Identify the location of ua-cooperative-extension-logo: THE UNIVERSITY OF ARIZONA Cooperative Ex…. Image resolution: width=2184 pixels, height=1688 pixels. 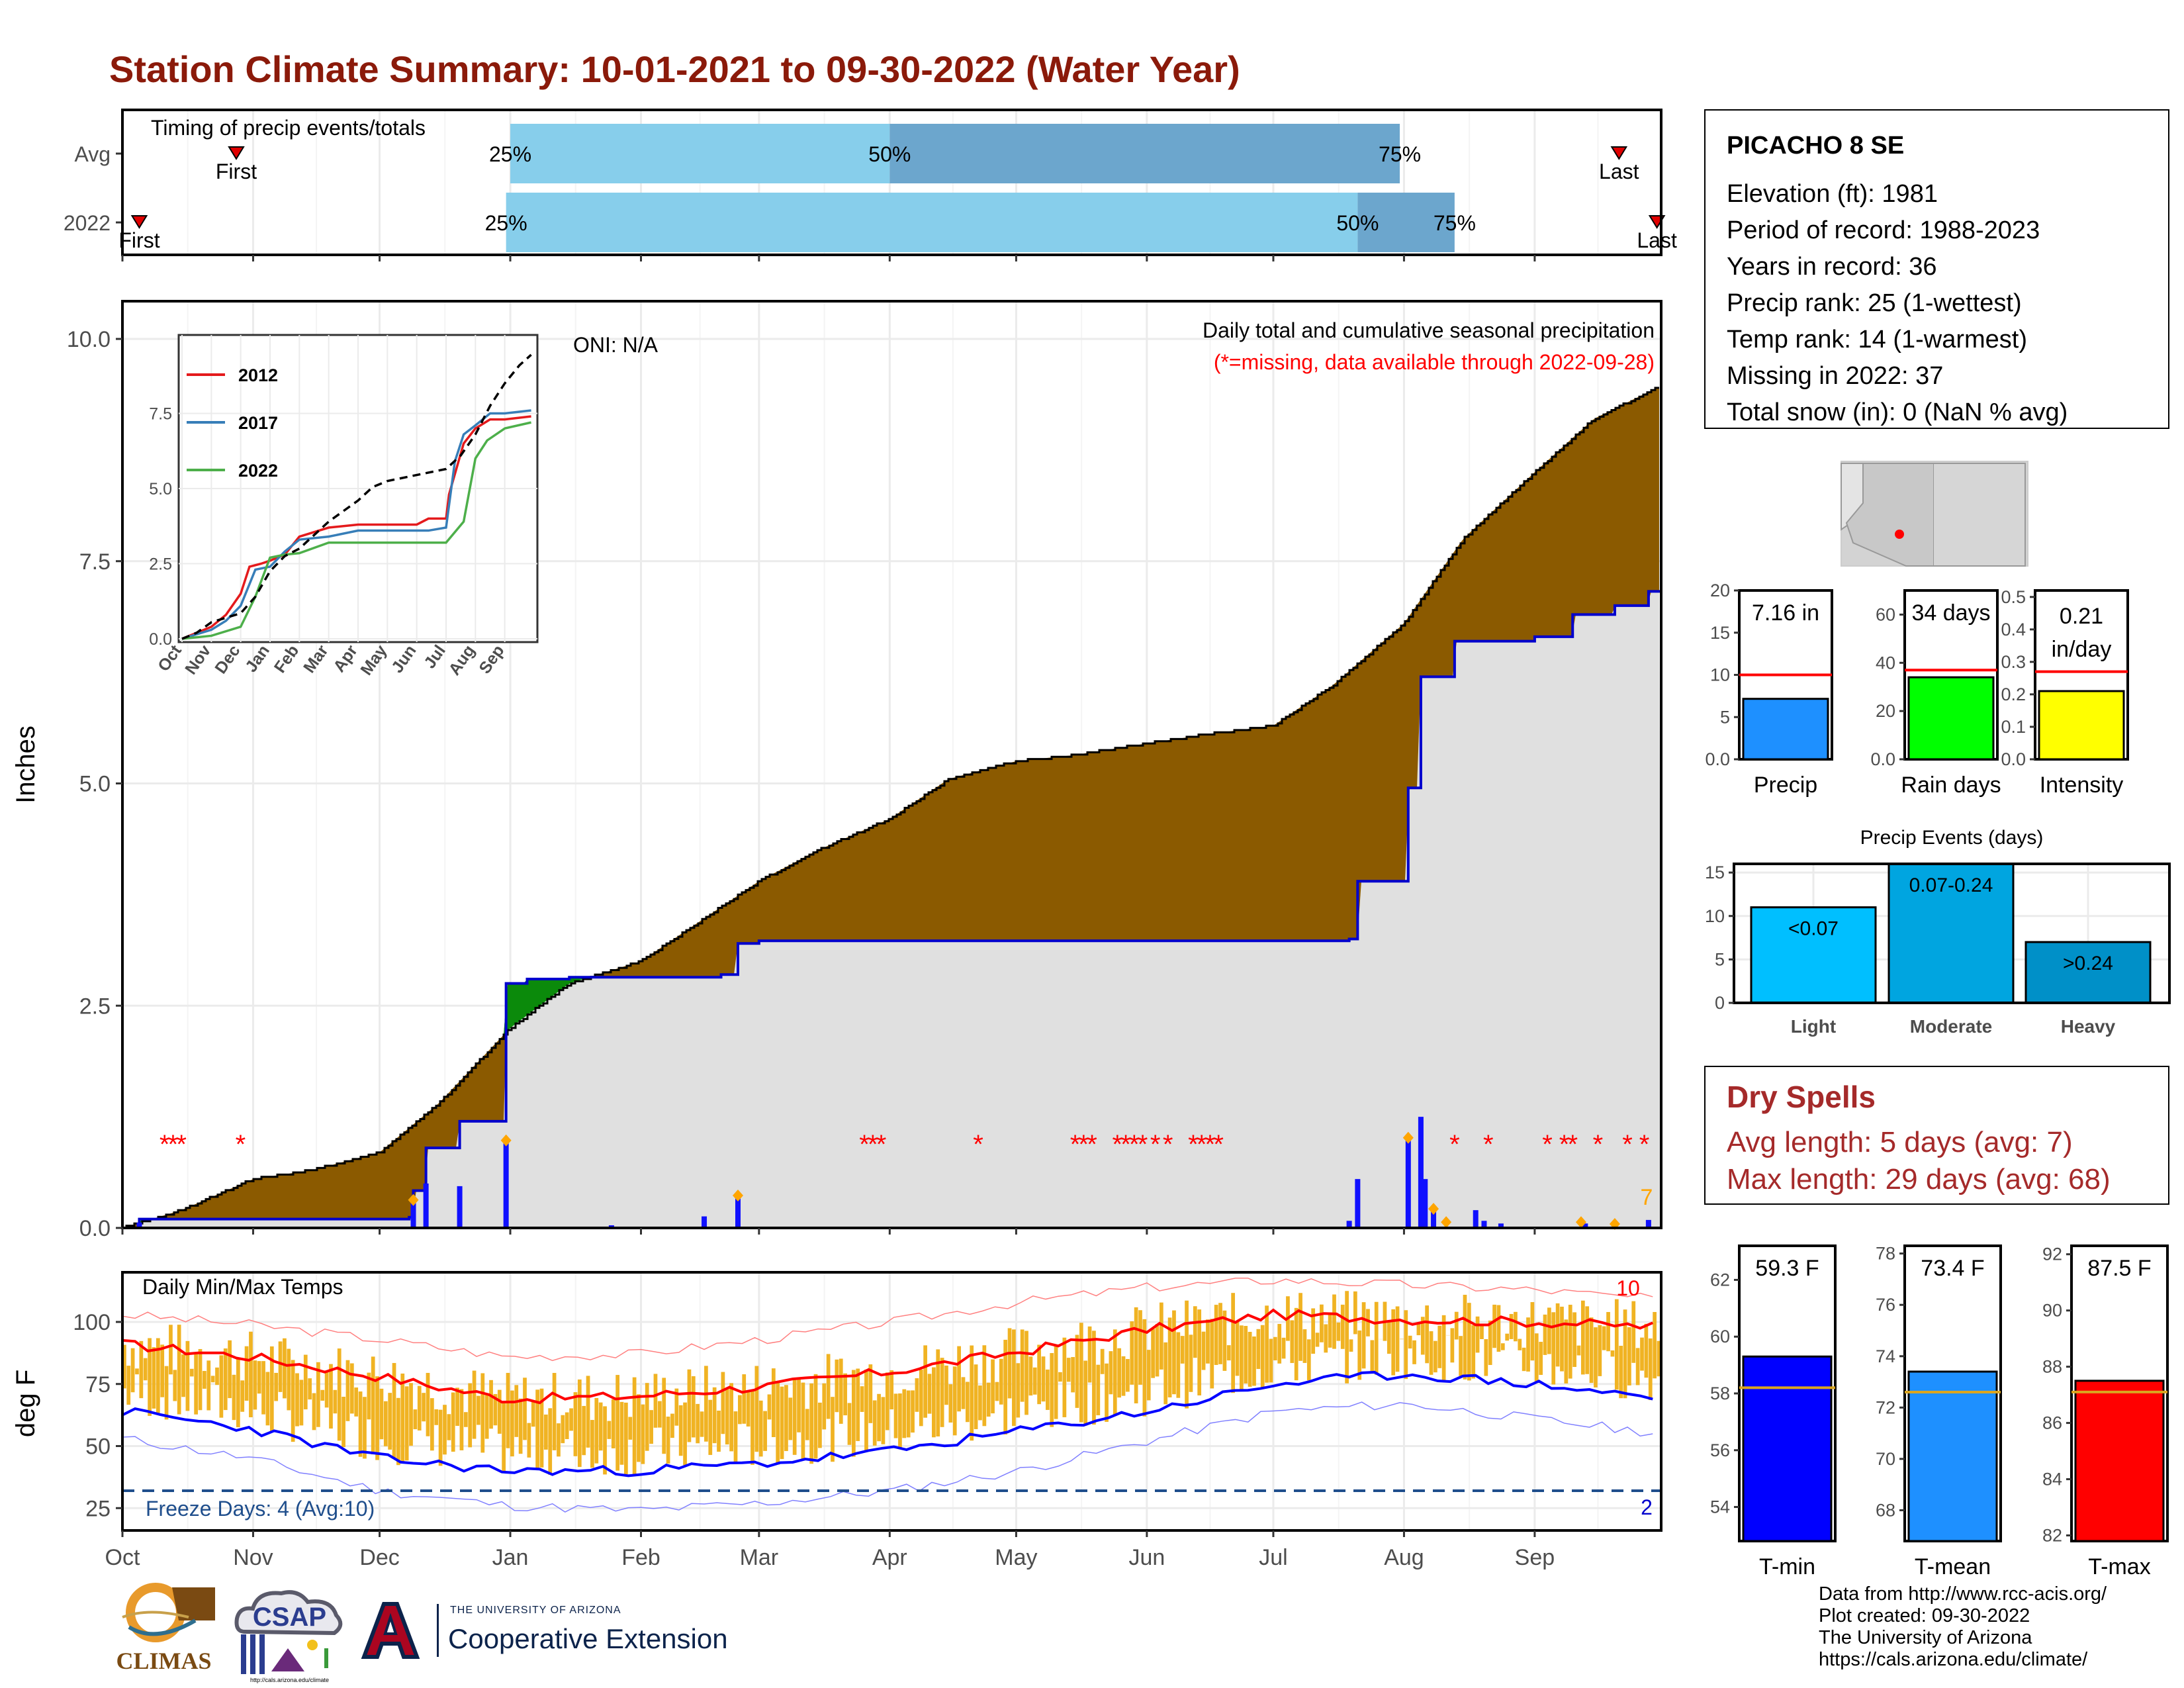
(553, 1630).